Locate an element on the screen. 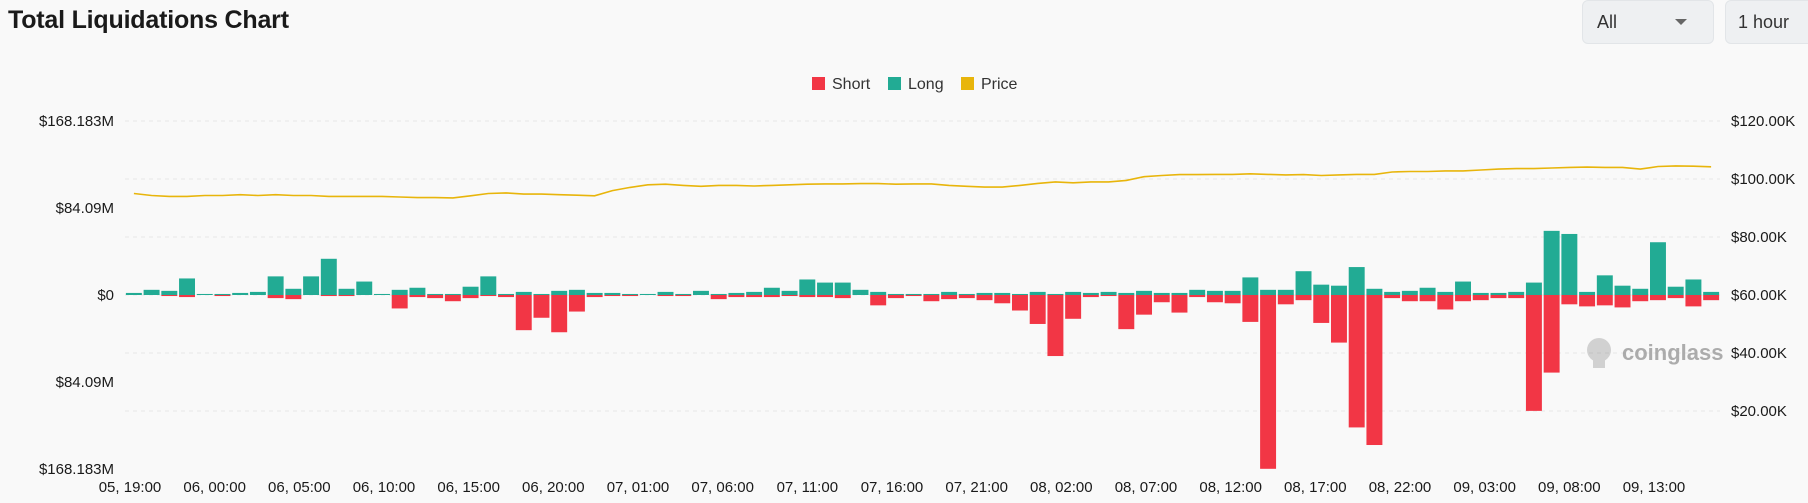 The width and height of the screenshot is (1808, 503). y-left-tick-label: $84.09M is located at coordinates (85, 208).